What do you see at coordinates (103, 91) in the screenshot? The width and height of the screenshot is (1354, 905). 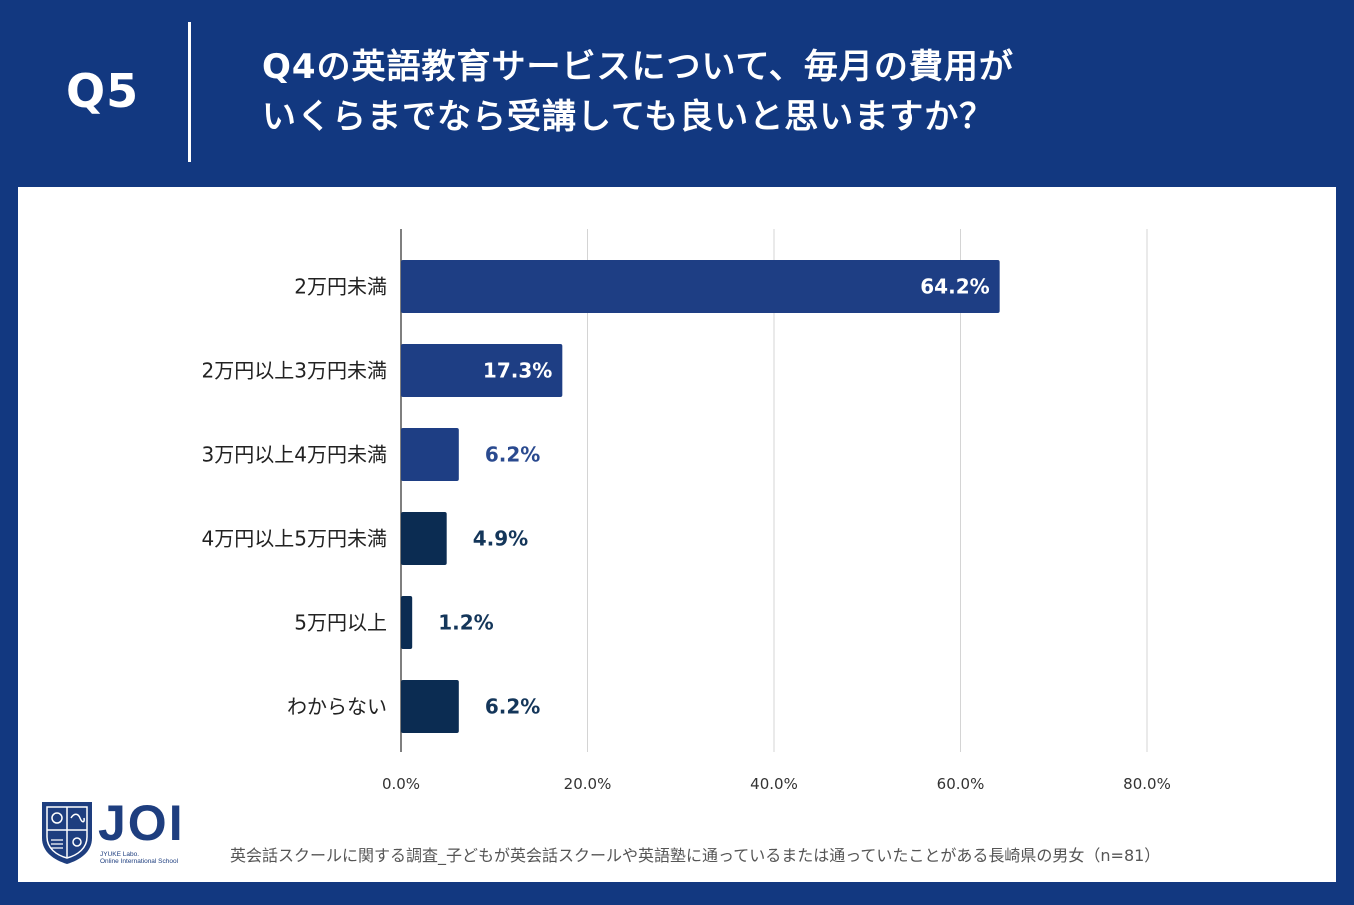 I see `question-number: Q5` at bounding box center [103, 91].